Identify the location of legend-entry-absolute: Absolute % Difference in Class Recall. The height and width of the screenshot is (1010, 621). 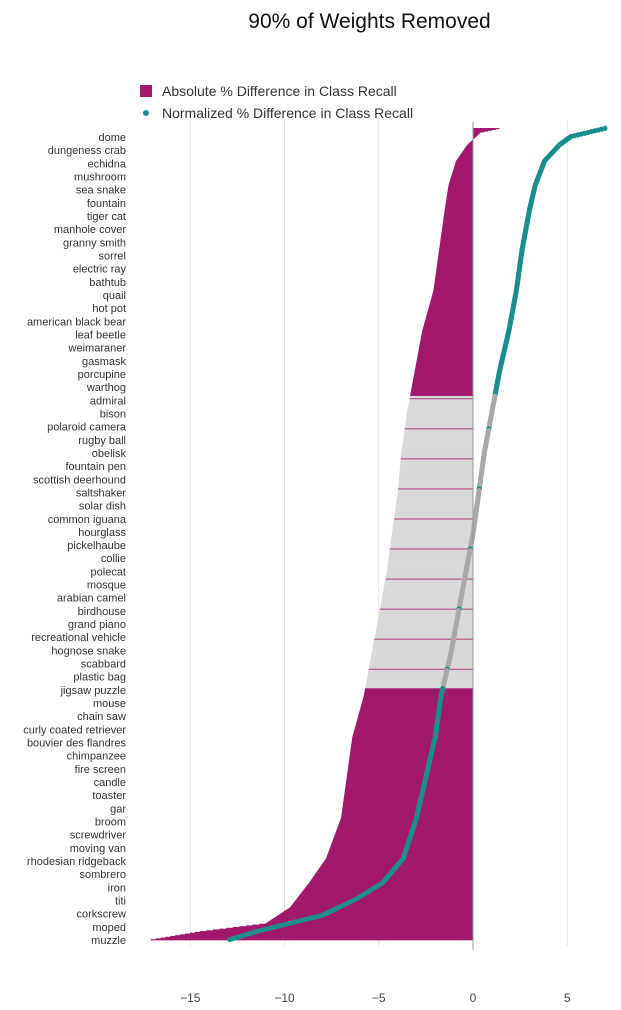
(268, 91).